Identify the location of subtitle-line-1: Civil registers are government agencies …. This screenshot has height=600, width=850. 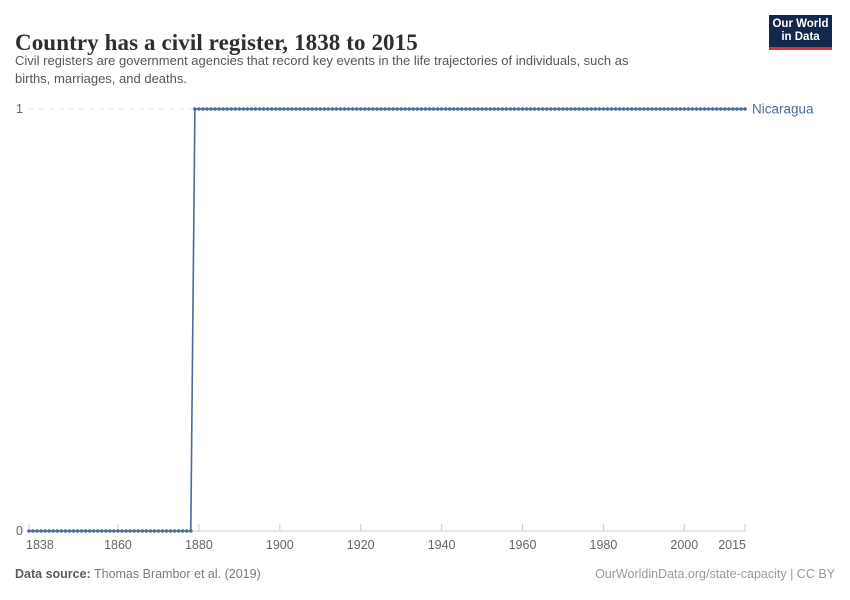
(322, 60).